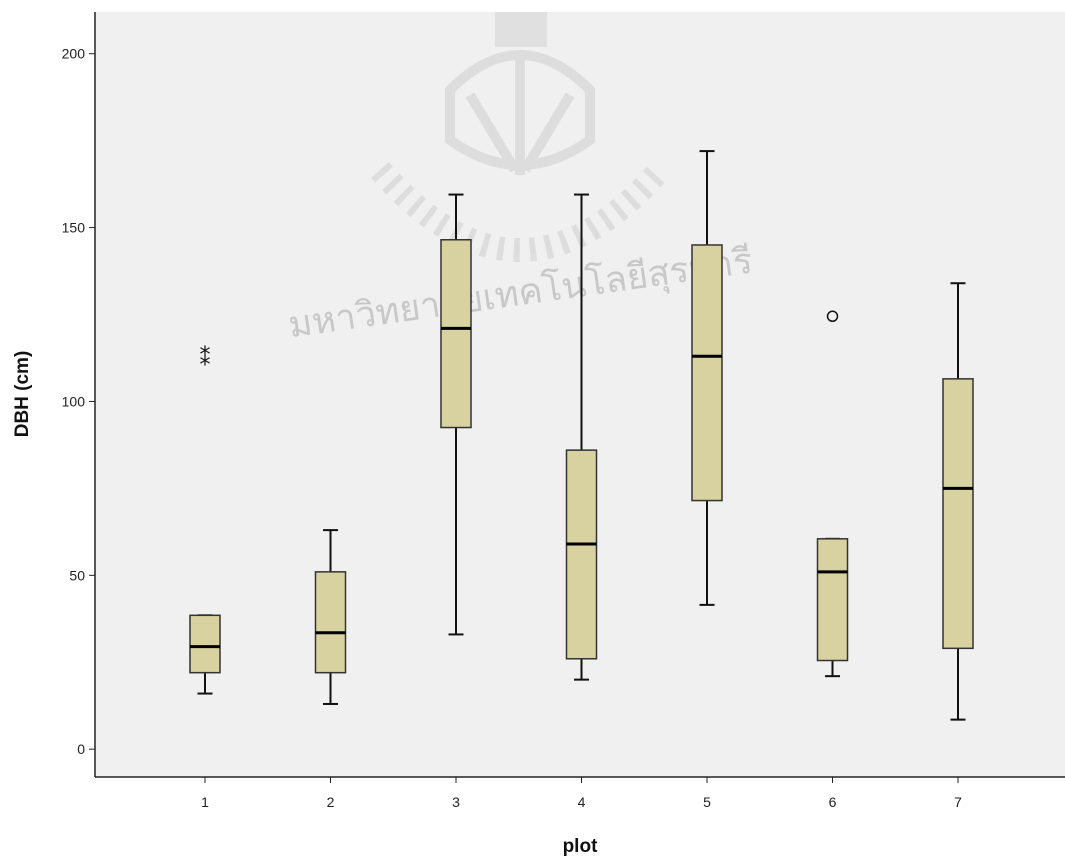 The width and height of the screenshot is (1065, 862). Describe the element at coordinates (520, 137) in the screenshot. I see `watermark-seal-icon` at that location.